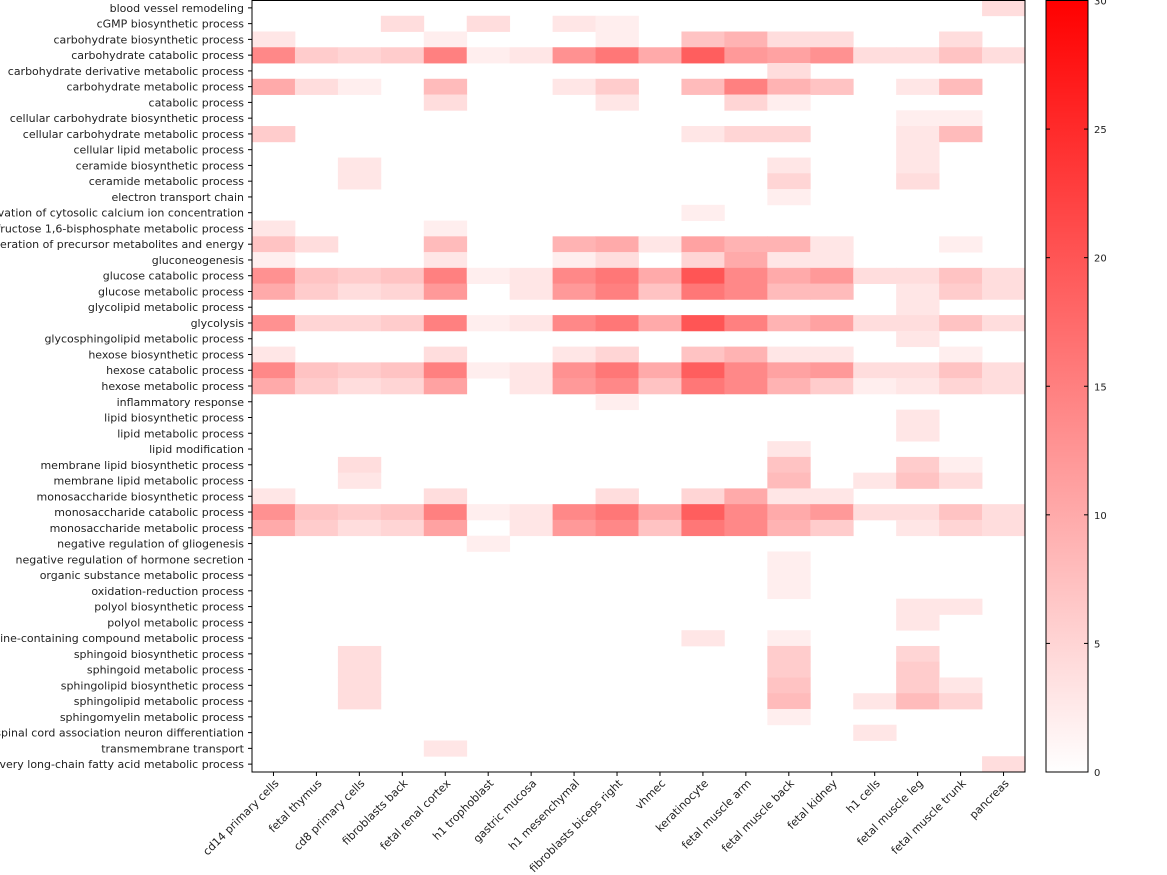 The height and width of the screenshot is (875, 1167). Describe the element at coordinates (166, 354) in the screenshot. I see `row-label: hexose biosynthetic process` at that location.